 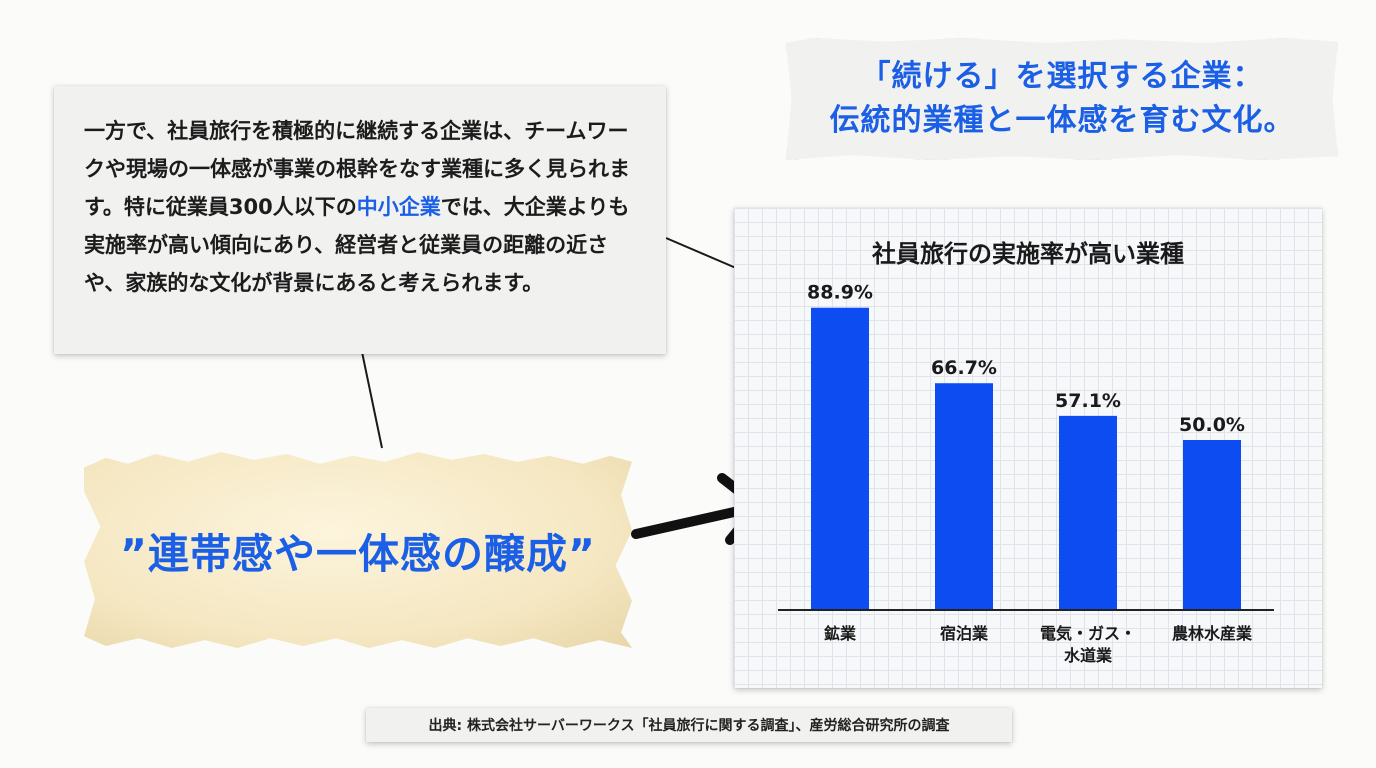 What do you see at coordinates (1062, 120) in the screenshot?
I see `headline-line-2: 伝統的業種と一体感を育む文化。` at bounding box center [1062, 120].